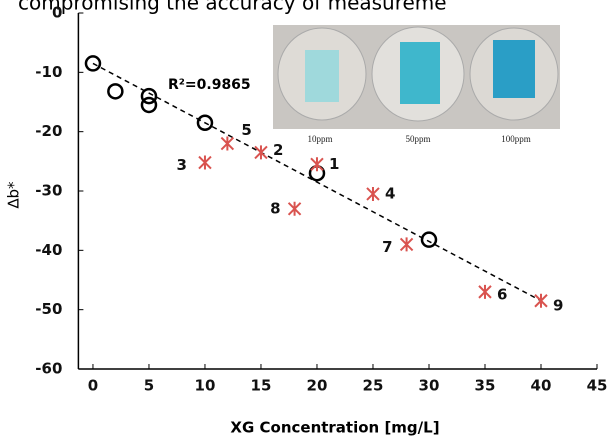  What do you see at coordinates (261, 386) in the screenshot?
I see `x-tick-label: 15` at bounding box center [261, 386].